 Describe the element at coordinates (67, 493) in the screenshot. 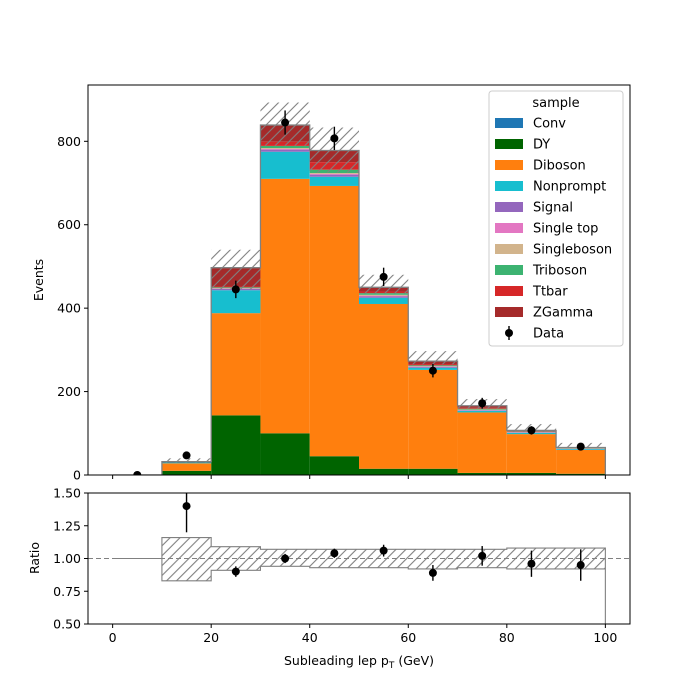

I see `y-tick-label: 1.50` at that location.